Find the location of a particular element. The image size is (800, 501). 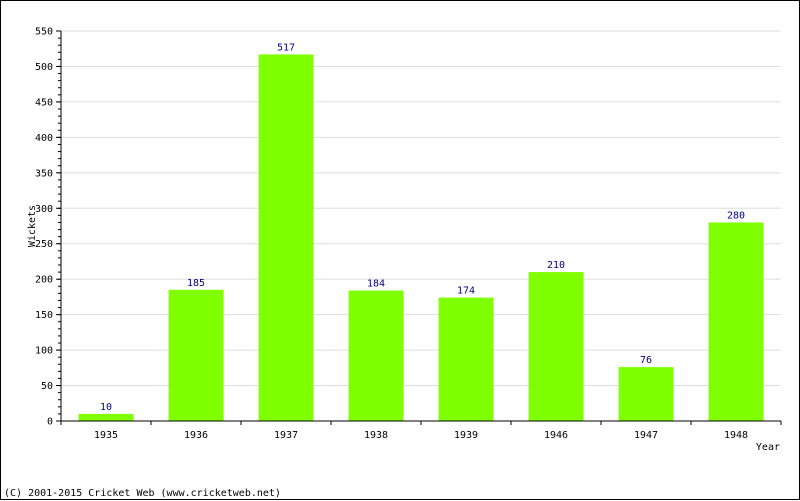

y-tick-label: 450 is located at coordinates (44, 102).